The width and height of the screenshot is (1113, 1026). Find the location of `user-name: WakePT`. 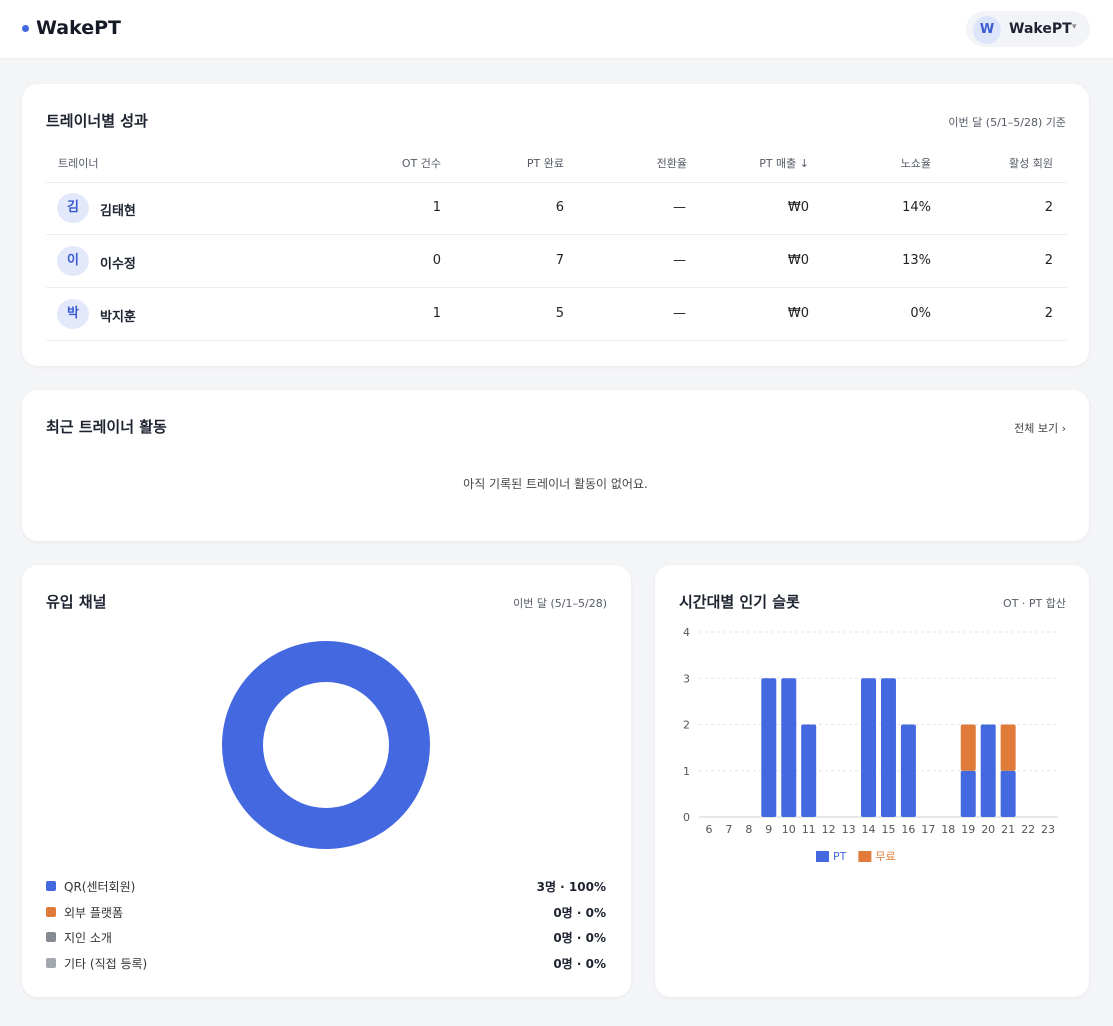

user-name: WakePT is located at coordinates (1040, 29).